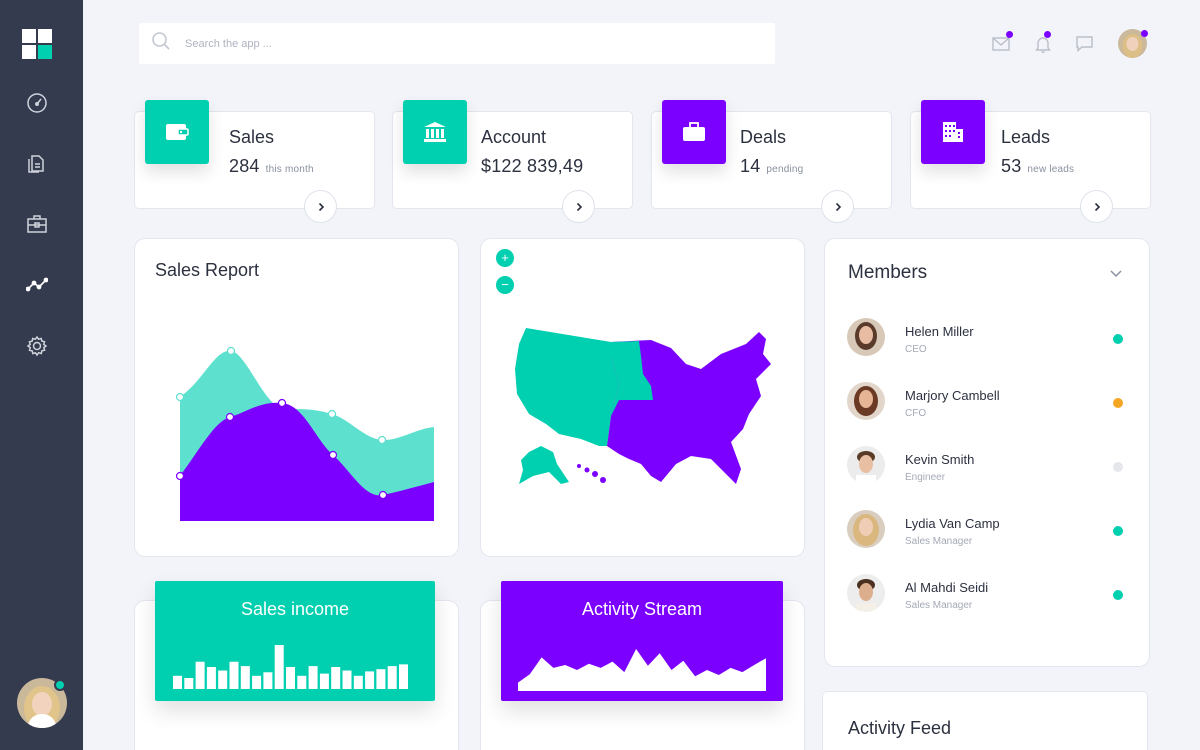 This screenshot has height=750, width=1200. I want to click on search-bar, so click(457, 43).